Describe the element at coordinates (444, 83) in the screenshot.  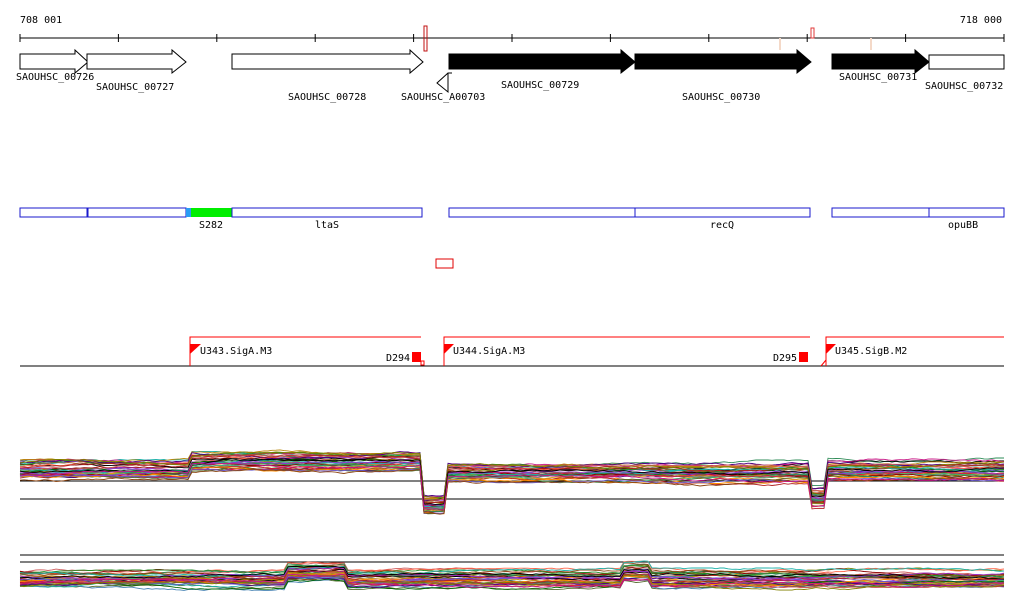
I see `gene-arrow-a00703` at that location.